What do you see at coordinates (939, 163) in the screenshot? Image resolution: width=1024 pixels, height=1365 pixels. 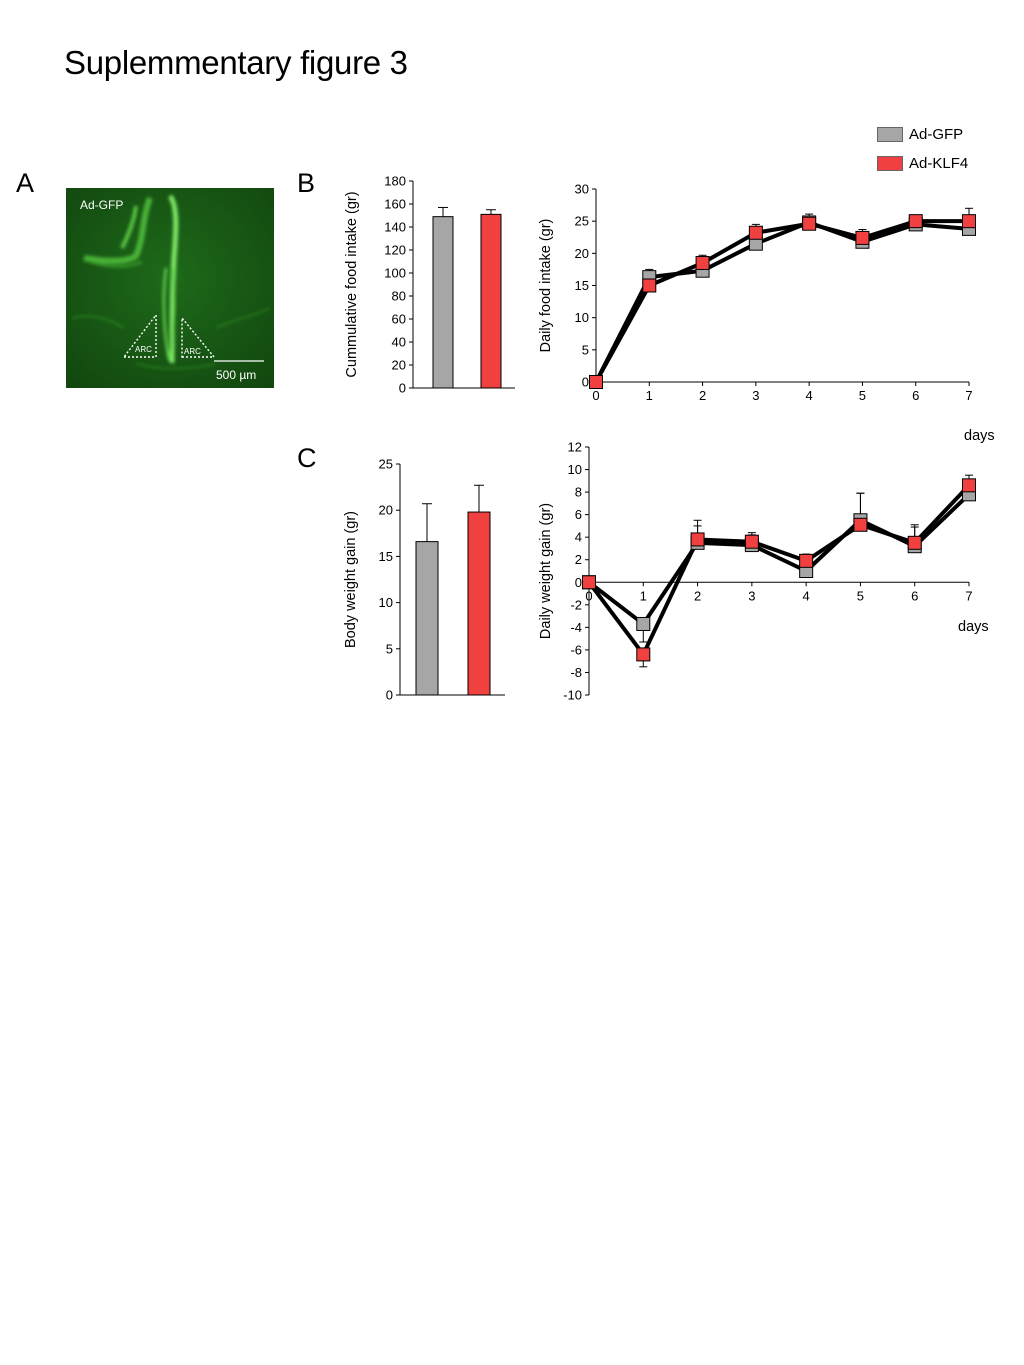 I see `legend-label-ad-klf4: Ad-KLF4` at bounding box center [939, 163].